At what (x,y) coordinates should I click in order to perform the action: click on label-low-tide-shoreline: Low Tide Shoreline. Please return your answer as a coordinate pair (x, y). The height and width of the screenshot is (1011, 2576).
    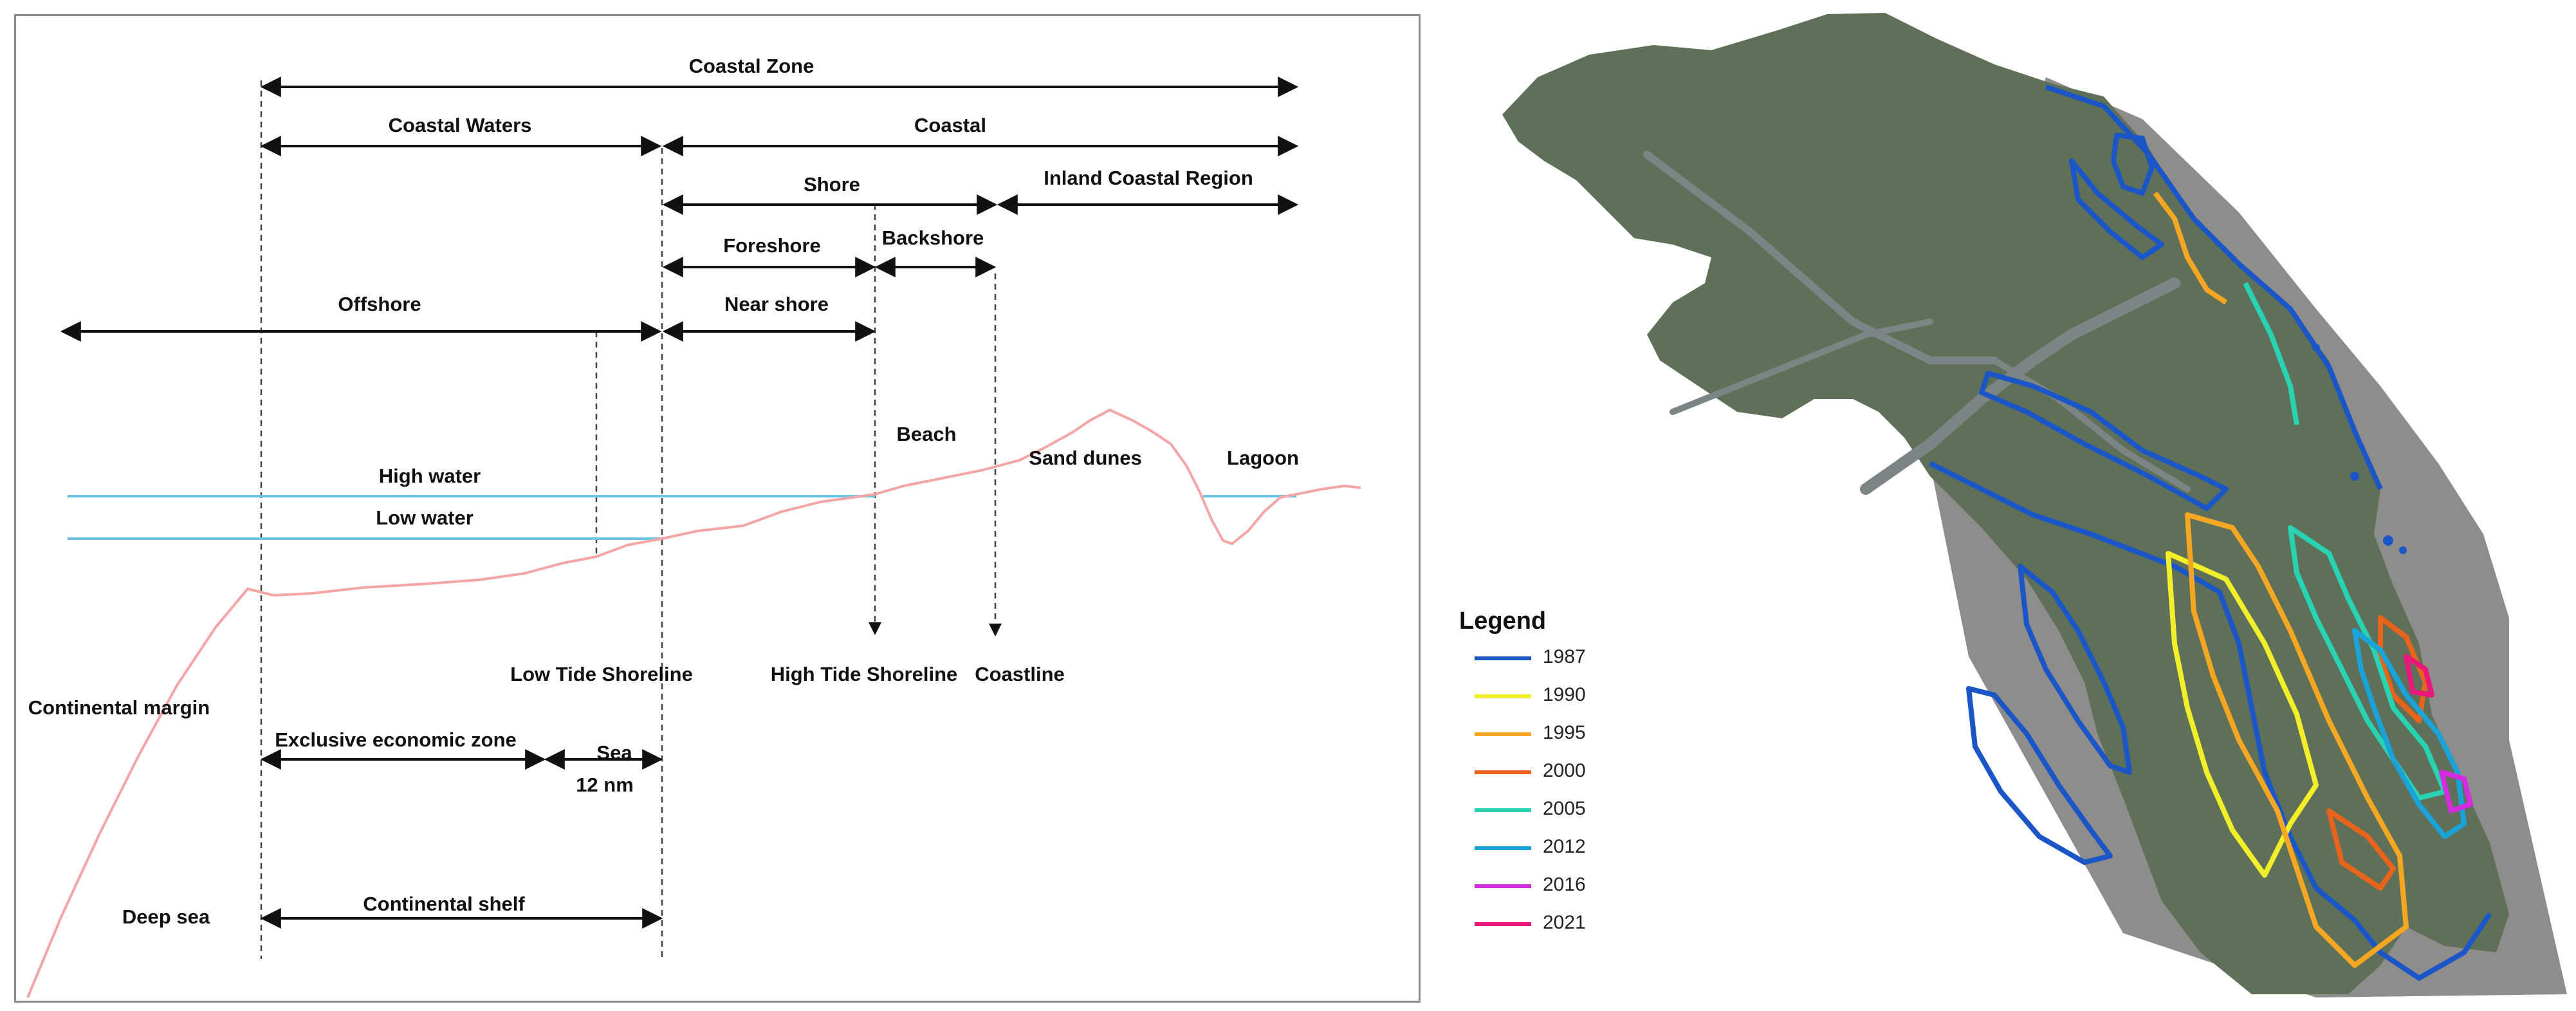
    Looking at the image, I should click on (601, 674).